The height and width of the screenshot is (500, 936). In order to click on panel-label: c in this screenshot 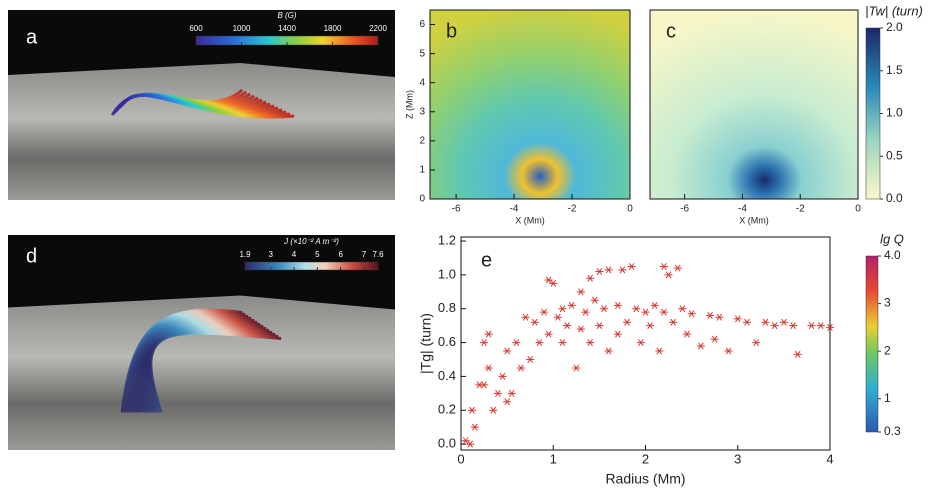, I will do `click(671, 31)`.